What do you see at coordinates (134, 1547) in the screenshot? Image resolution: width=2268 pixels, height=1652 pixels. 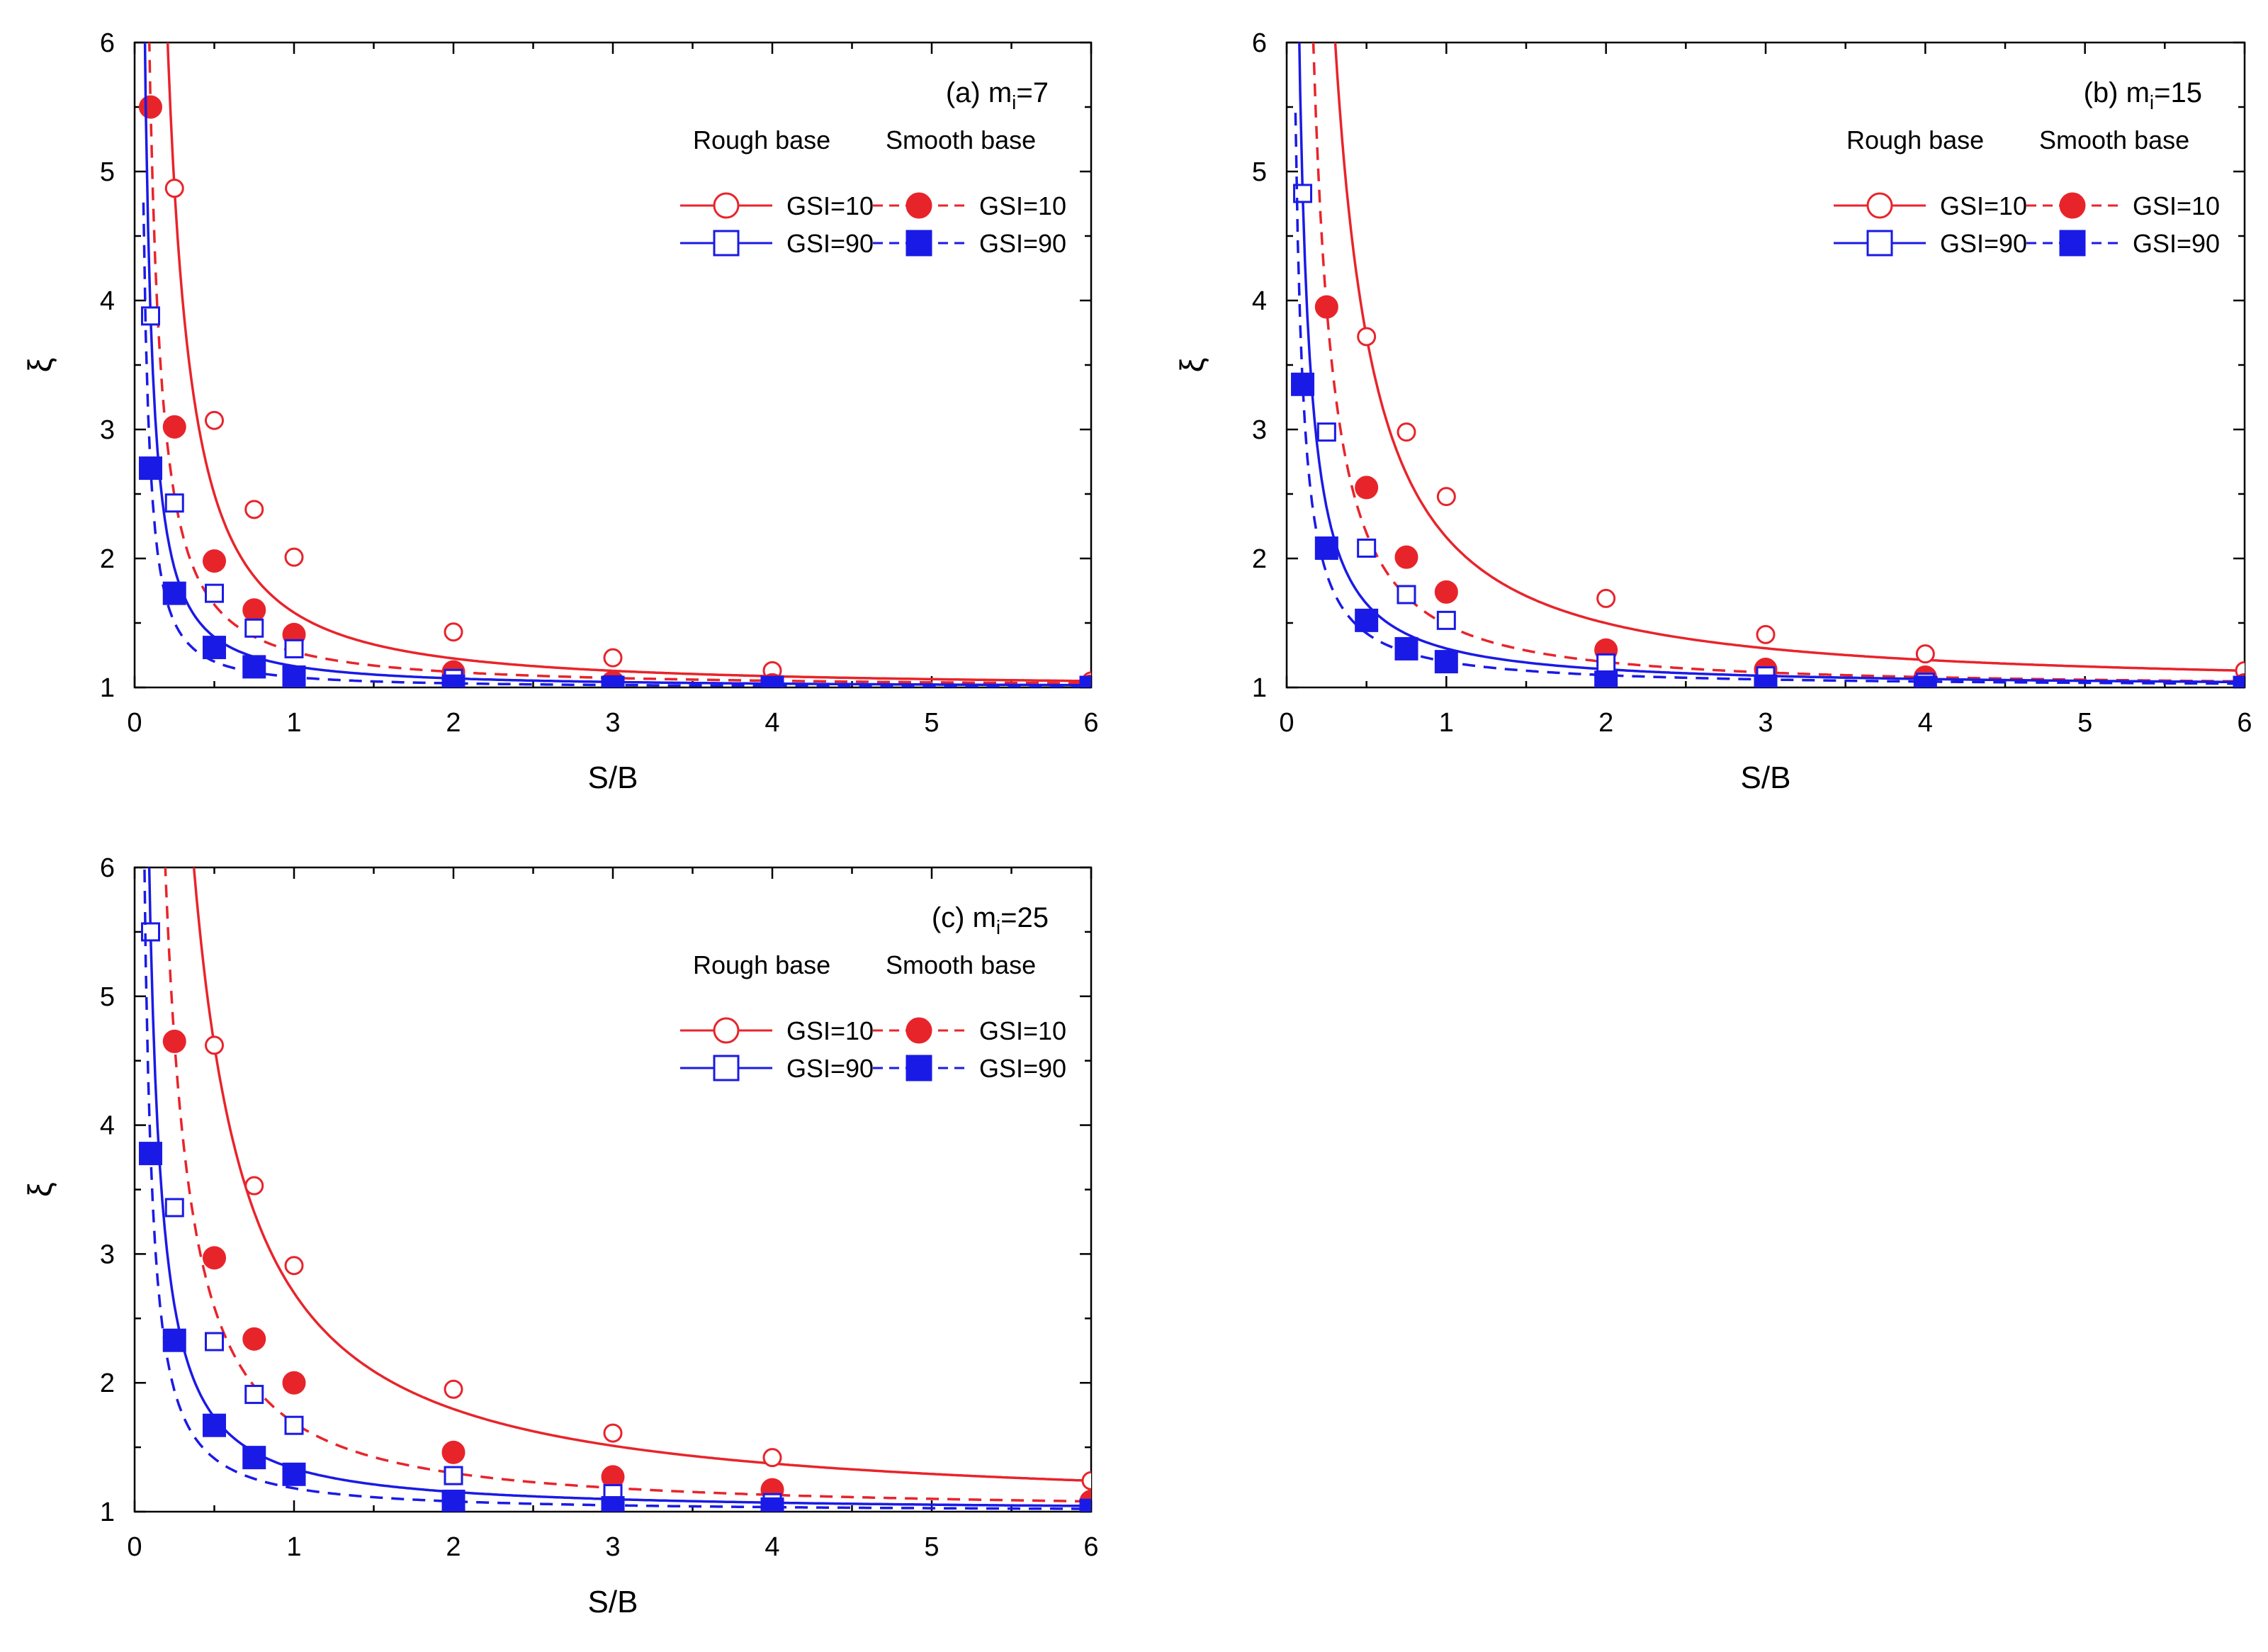 I see `x-tick-label: 0` at bounding box center [134, 1547].